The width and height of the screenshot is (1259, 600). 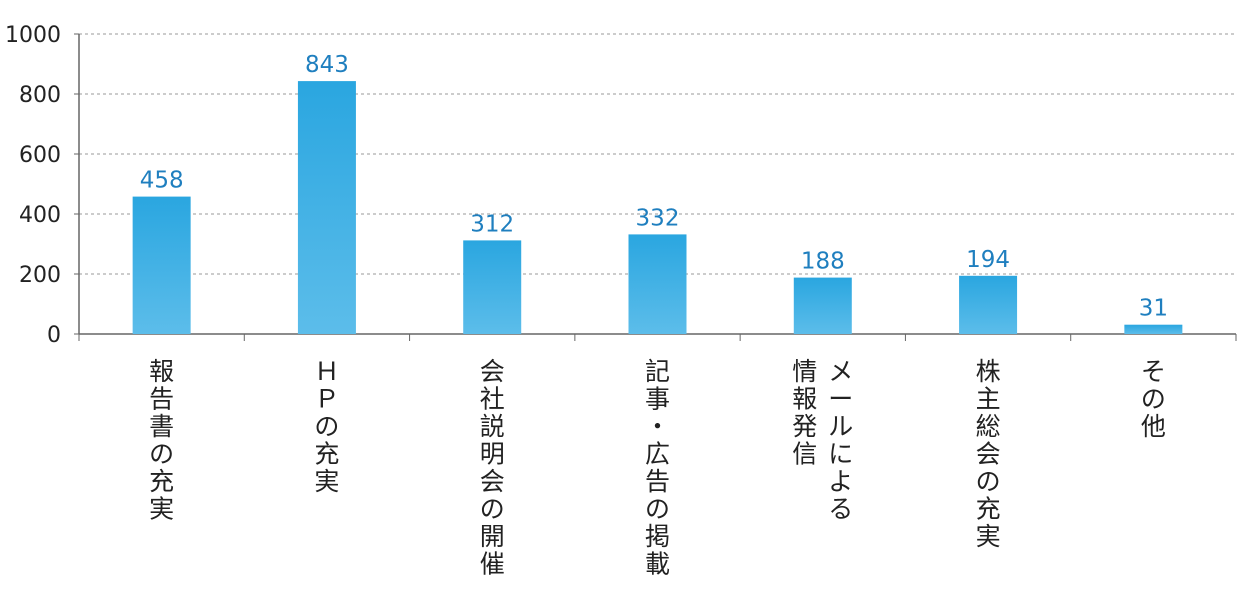 What do you see at coordinates (804, 371) in the screenshot?
I see `category-label-char: 情` at bounding box center [804, 371].